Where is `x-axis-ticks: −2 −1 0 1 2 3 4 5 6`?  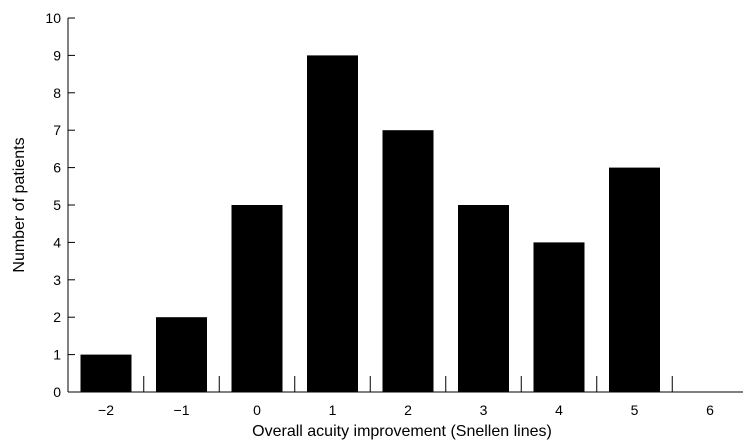
x-axis-ticks: −2 −1 0 1 2 3 4 5 6 is located at coordinates (406, 397).